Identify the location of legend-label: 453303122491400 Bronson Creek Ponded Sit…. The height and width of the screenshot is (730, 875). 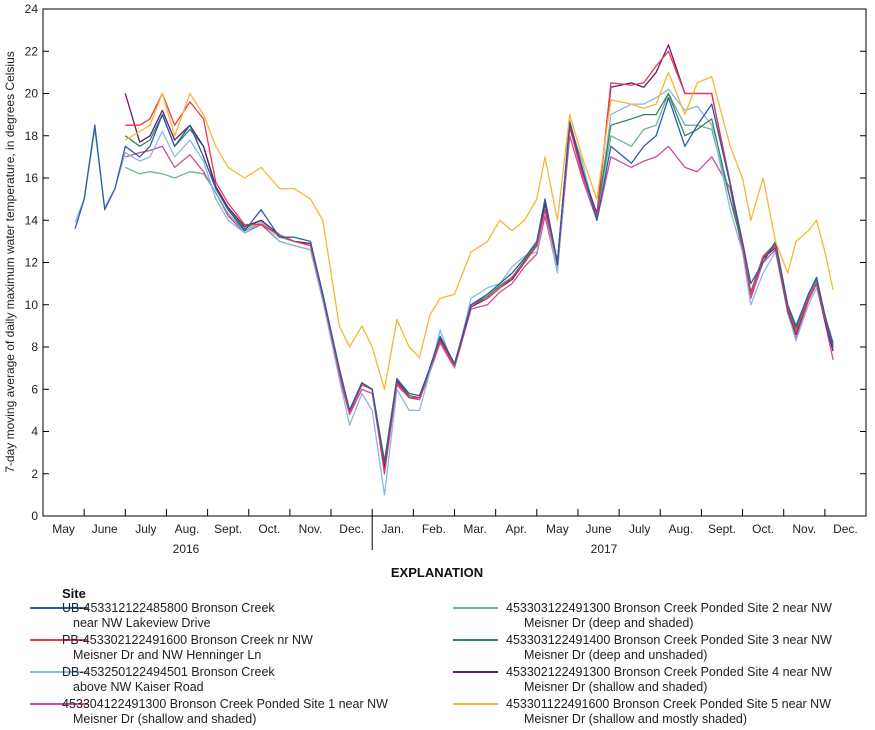
(669, 640).